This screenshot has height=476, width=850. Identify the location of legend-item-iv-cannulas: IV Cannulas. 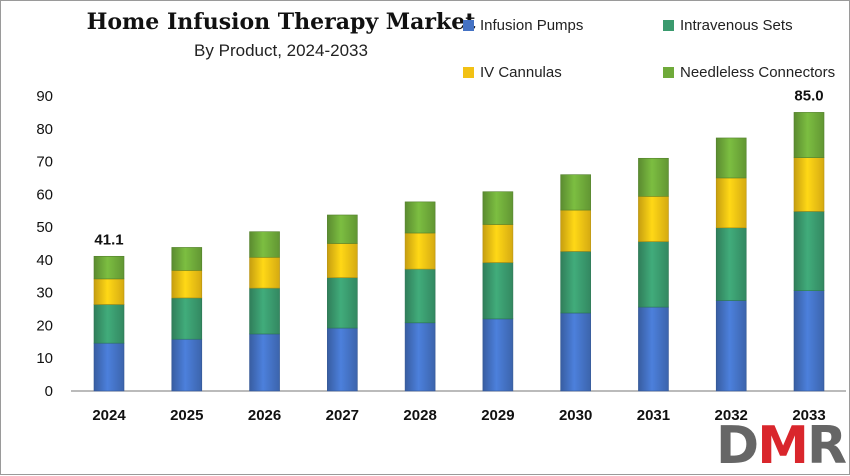
(512, 72).